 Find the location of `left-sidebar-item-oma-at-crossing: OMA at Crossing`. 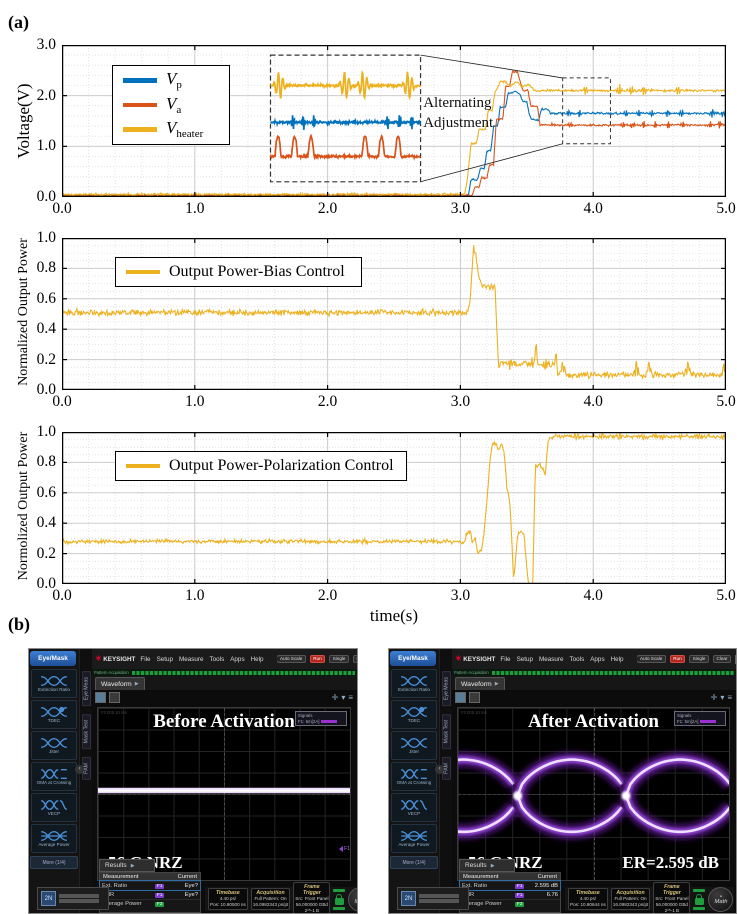

left-sidebar-item-oma-at-crossing: OMA at Crossing is located at coordinates (54, 776).